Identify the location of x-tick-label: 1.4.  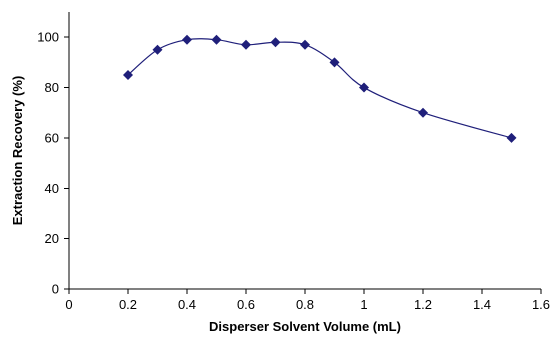
(482, 304).